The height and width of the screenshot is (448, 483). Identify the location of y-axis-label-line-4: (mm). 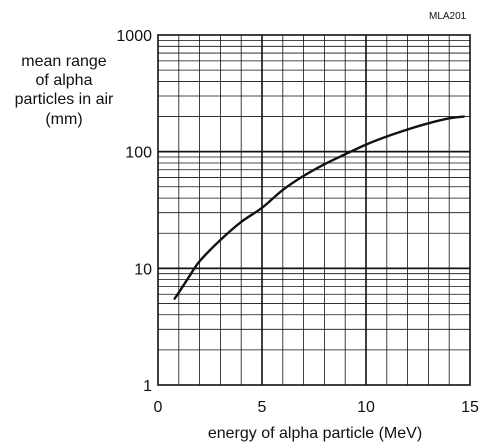
(64, 119).